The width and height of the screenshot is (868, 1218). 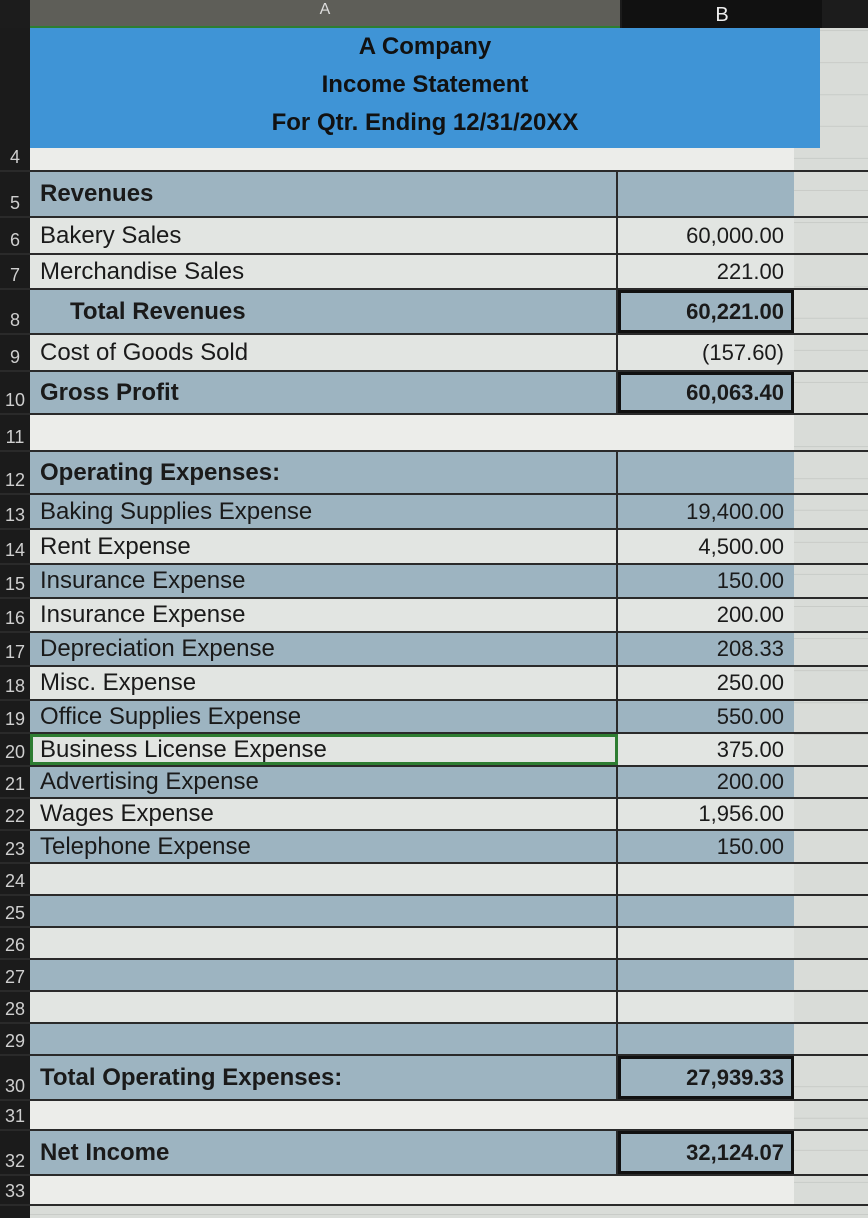 I want to click on cell-label: Baking Supplies Expense, so click(x=324, y=511).